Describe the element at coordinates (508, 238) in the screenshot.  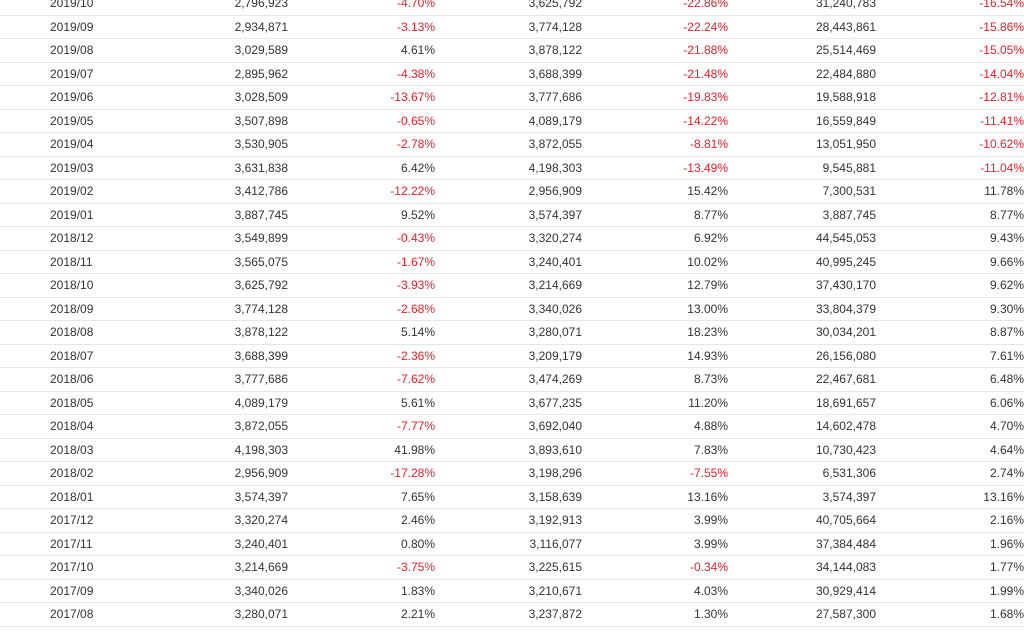
I see `value-2-cell: 3,320,274` at that location.